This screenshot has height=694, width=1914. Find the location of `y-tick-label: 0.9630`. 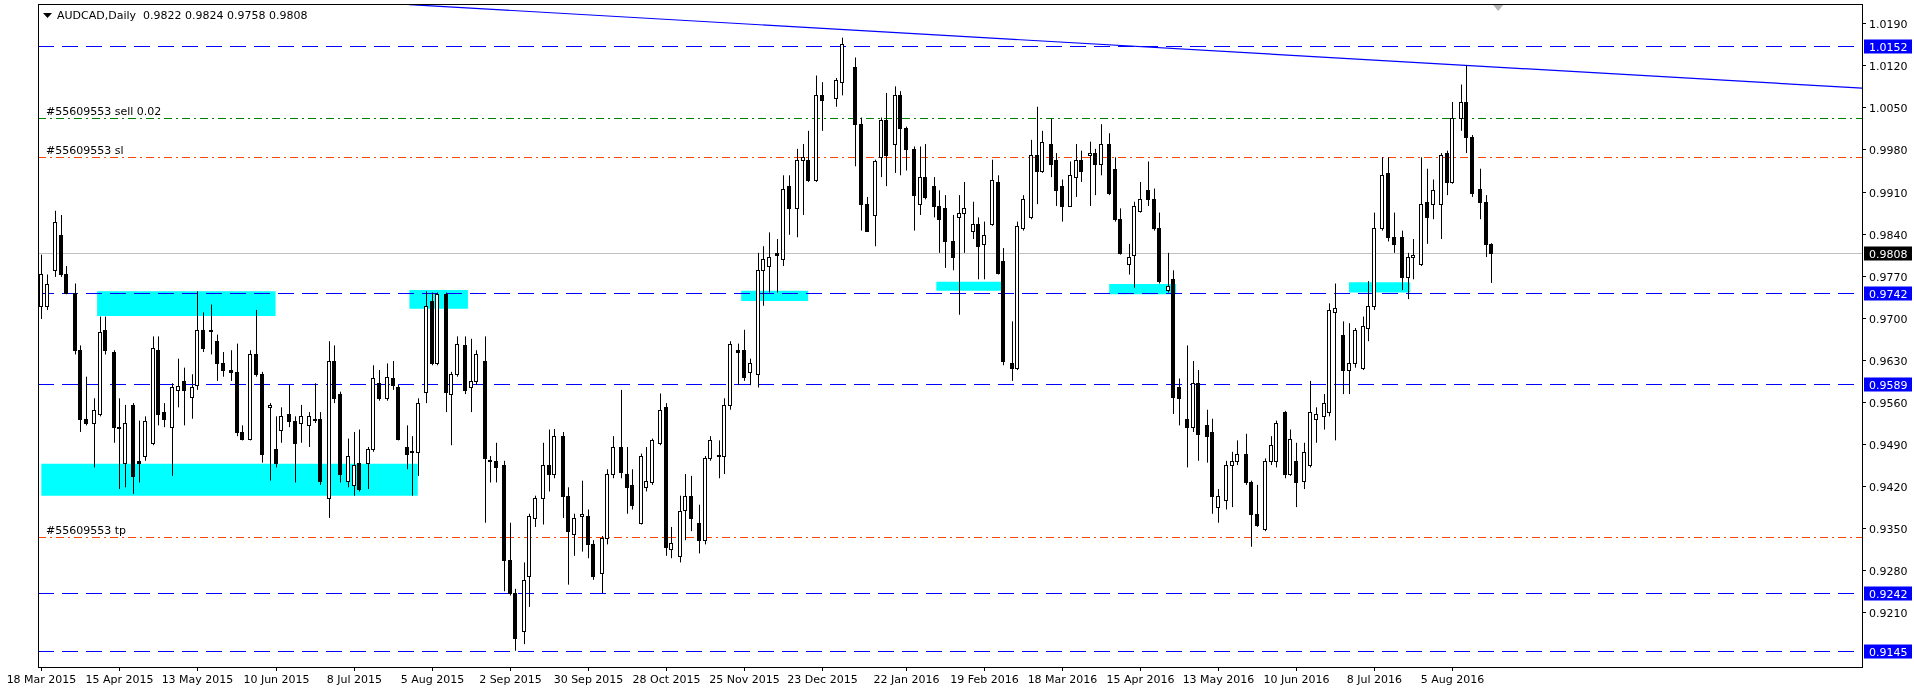

y-tick-label: 0.9630 is located at coordinates (1888, 361).